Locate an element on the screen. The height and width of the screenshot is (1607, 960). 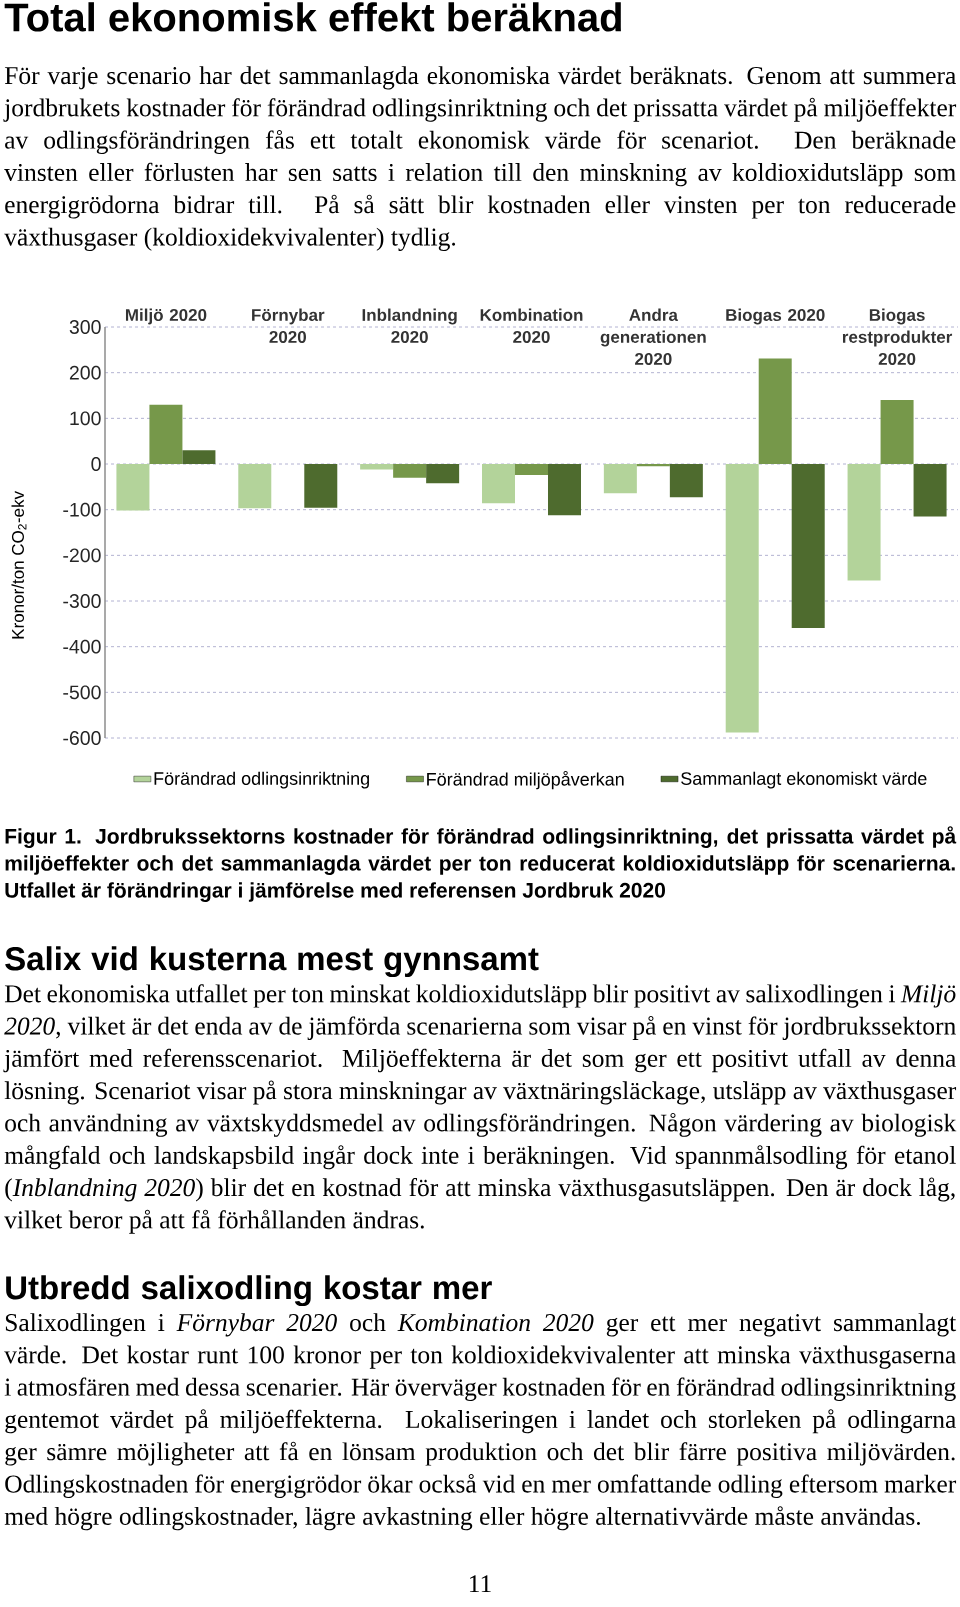
x-tick-label: Förnybar 2020 is located at coordinates (288, 326).